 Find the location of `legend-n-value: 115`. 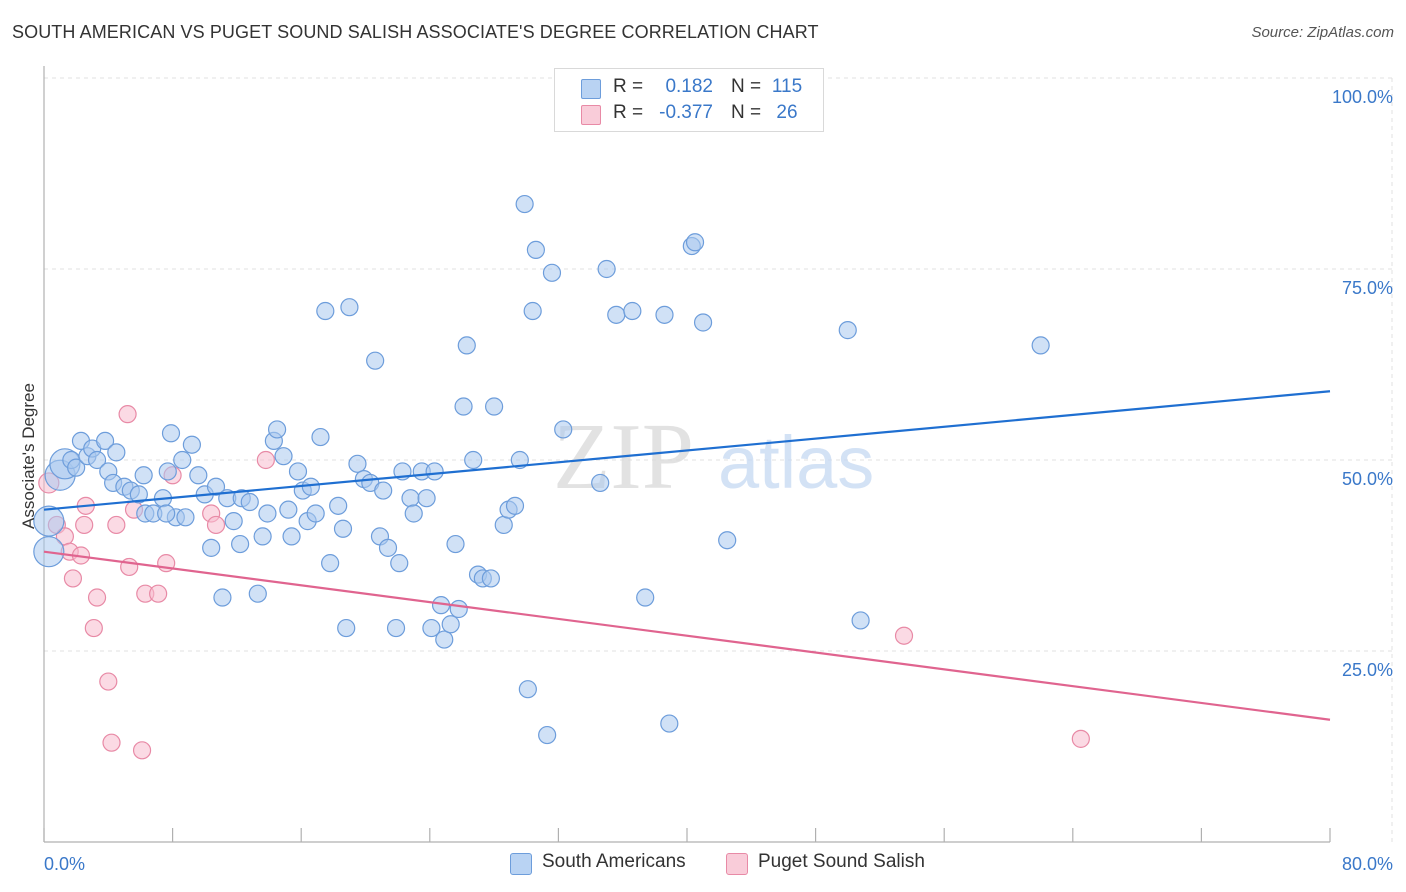

legend-n-value: 115 is located at coordinates (787, 86).